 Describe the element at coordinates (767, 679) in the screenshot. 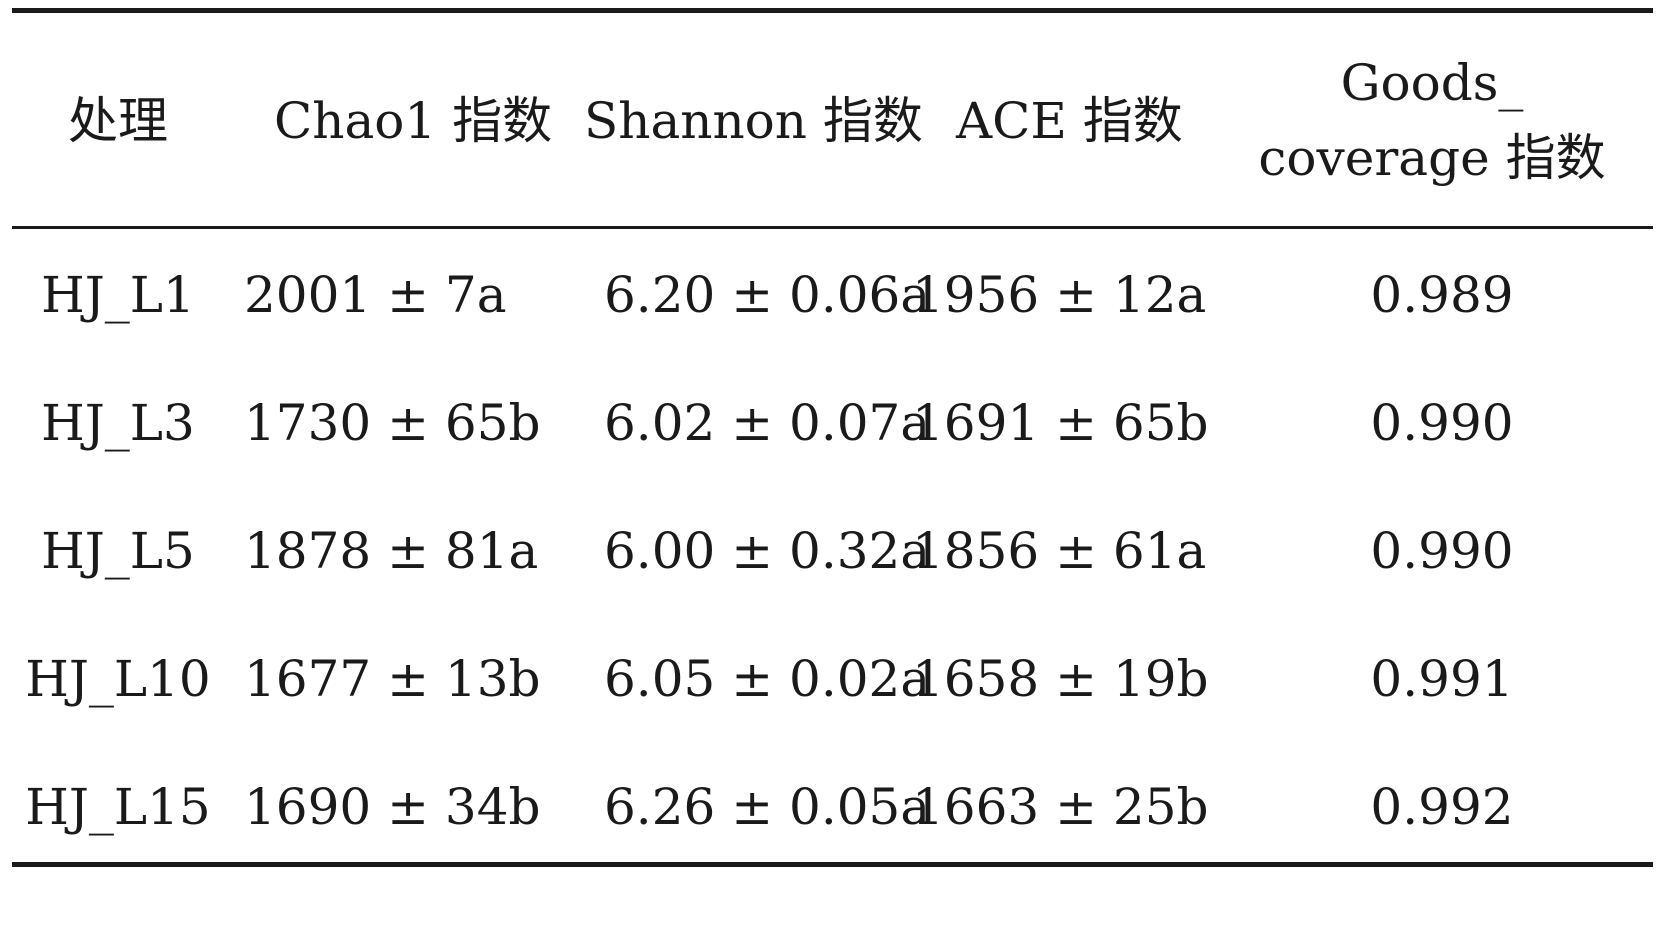

I see `table-row-3-shannon: 6.05 ± 0.02a` at that location.